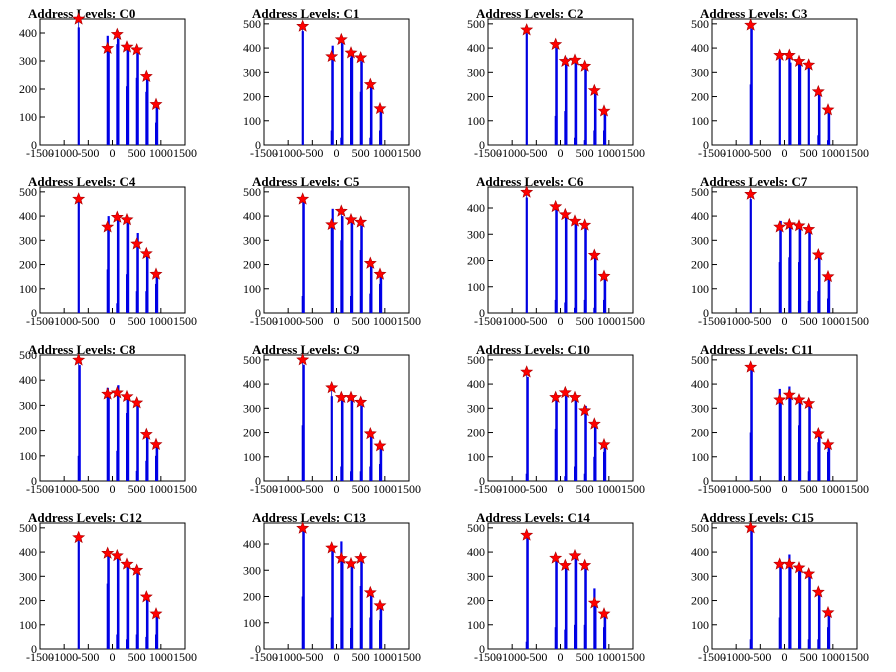 The width and height of the screenshot is (896, 672). I want to click on y-tick-label: 100, so click(476, 287).